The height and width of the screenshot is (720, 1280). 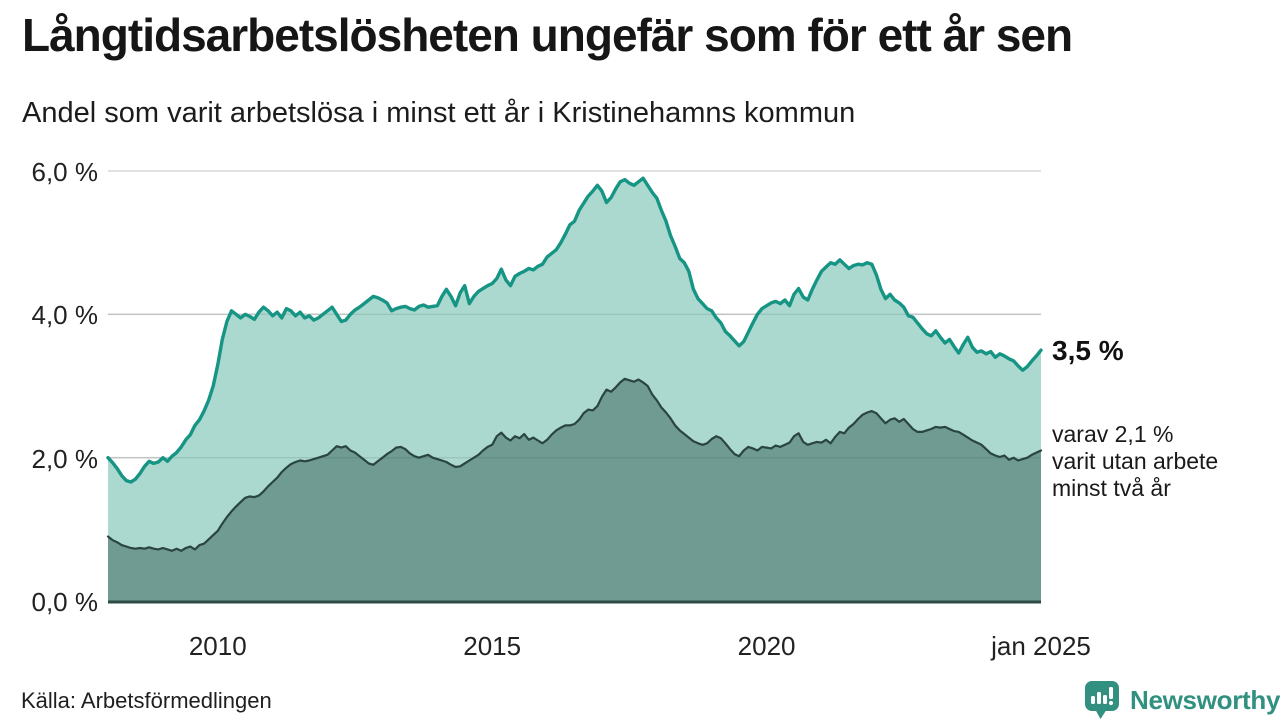 I want to click on x-tick-label: jan 2025, so click(x=1041, y=646).